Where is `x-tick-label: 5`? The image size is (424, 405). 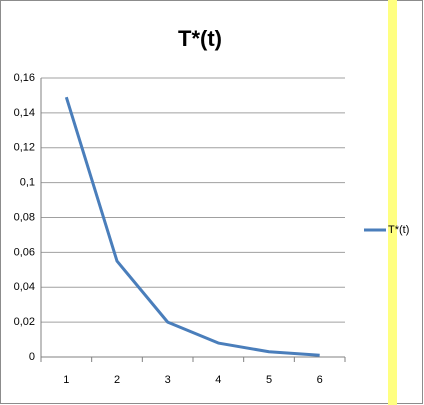
x-tick-label: 5 is located at coordinates (269, 380).